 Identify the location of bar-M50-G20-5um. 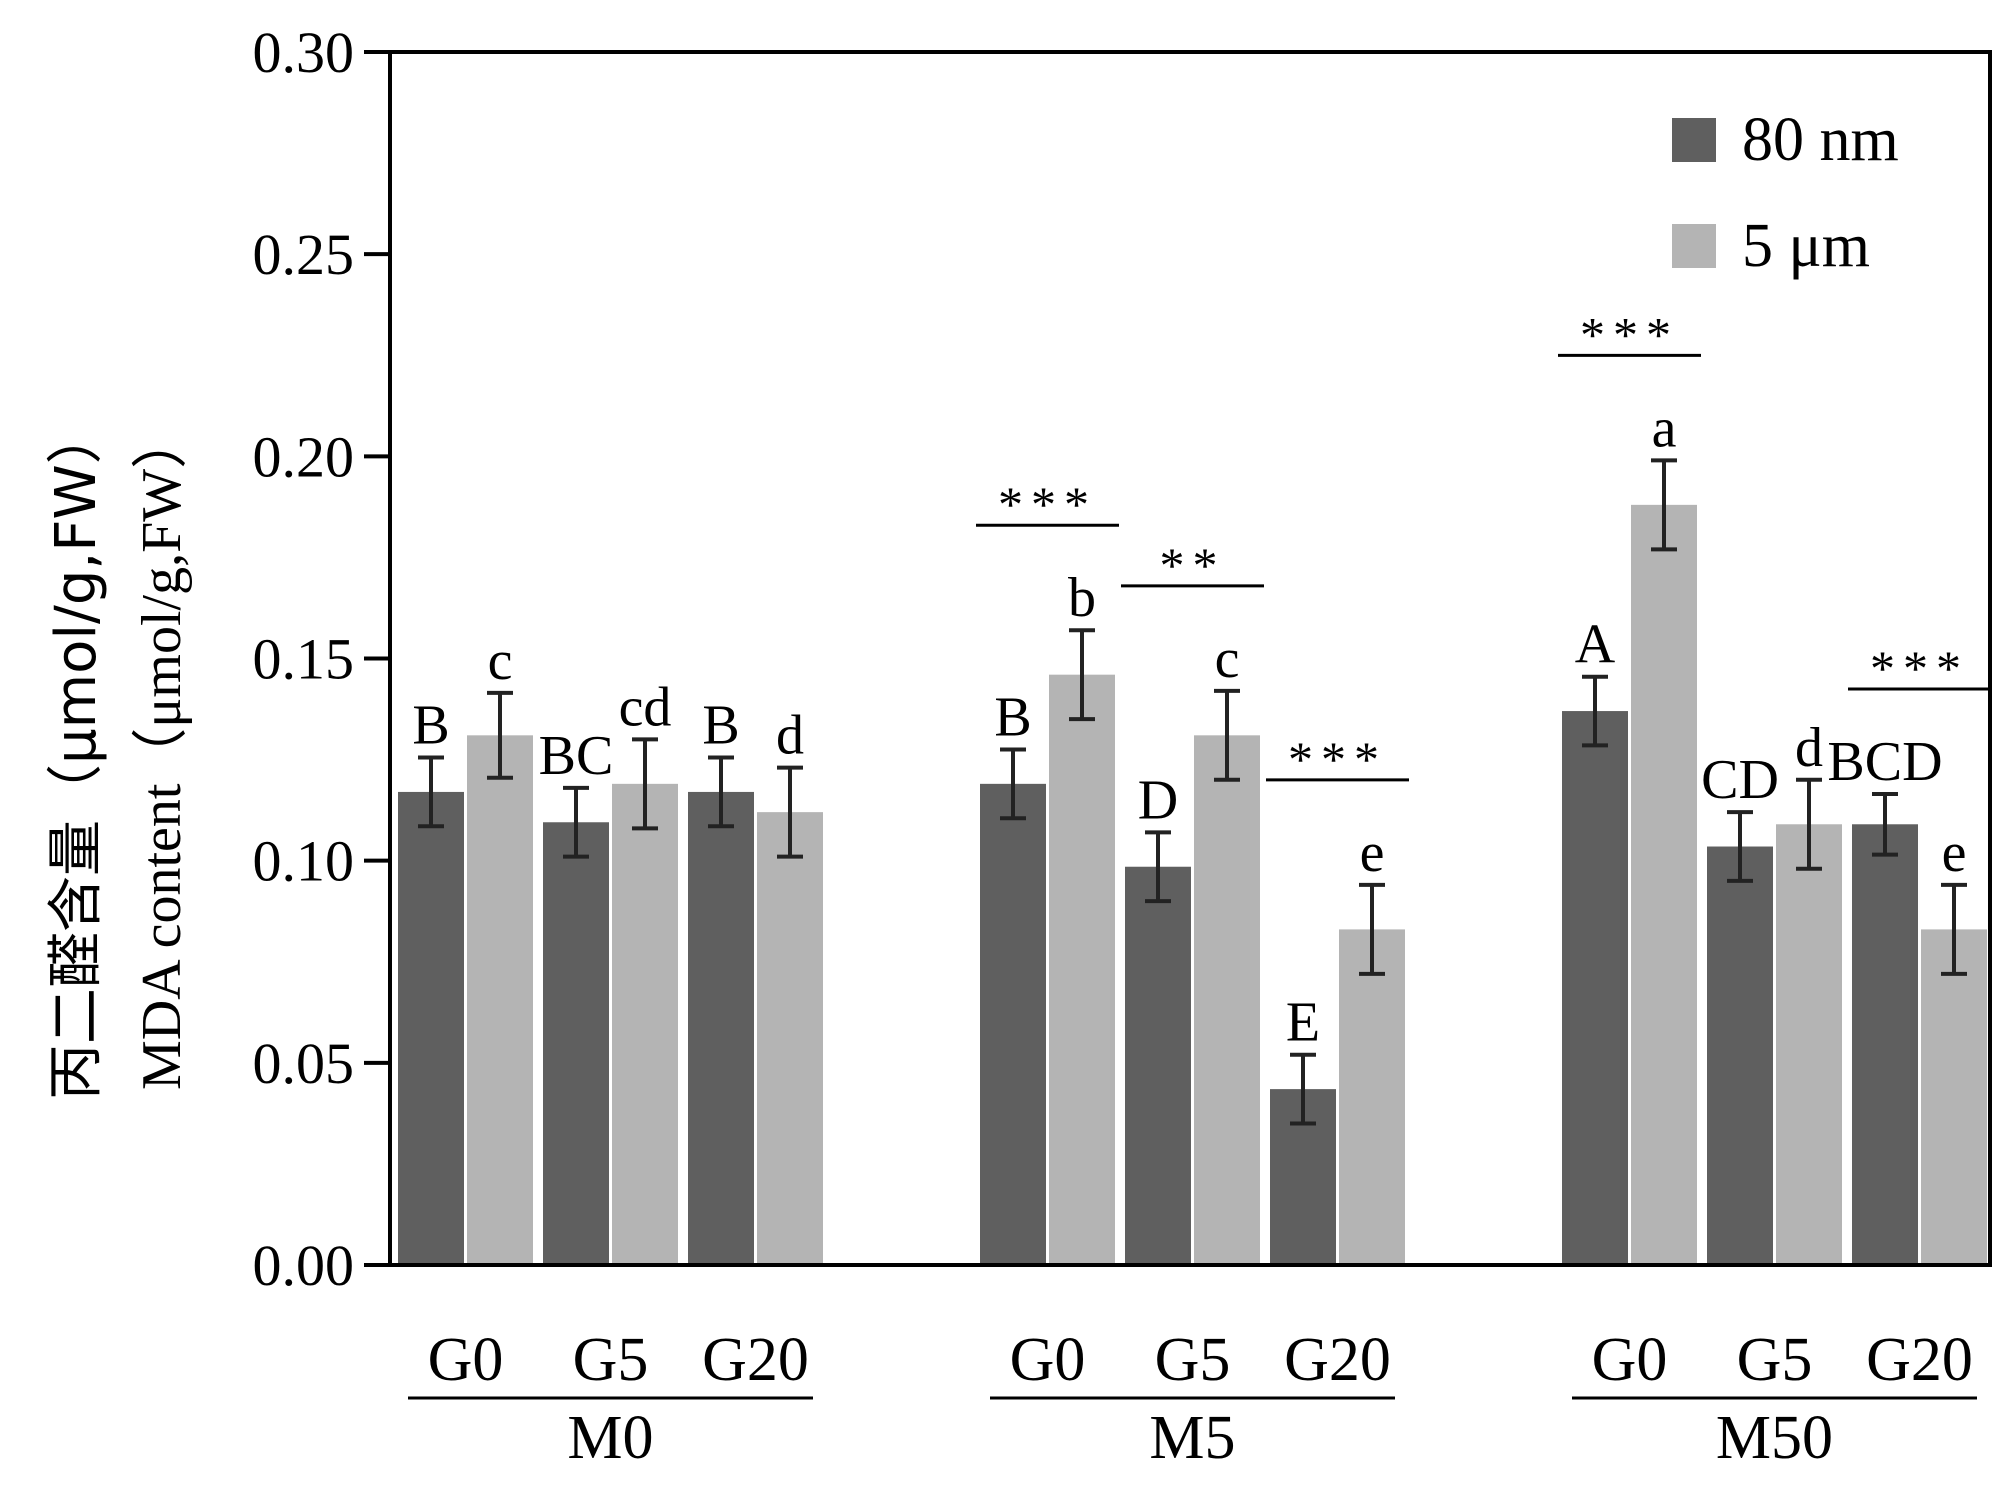
(1954, 1096).